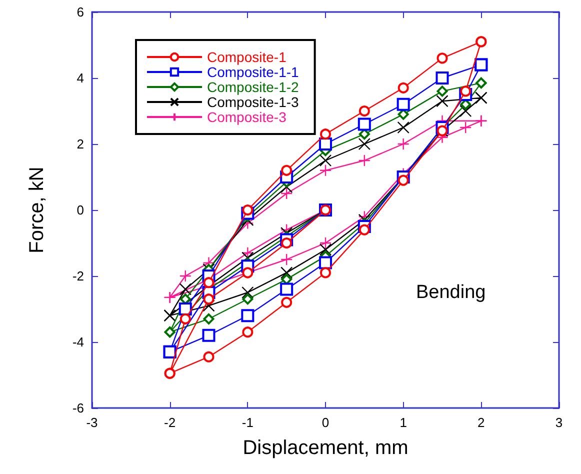 This screenshot has width=581, height=474. Describe the element at coordinates (253, 102) in the screenshot. I see `legend-label: Composite-1-3` at that location.